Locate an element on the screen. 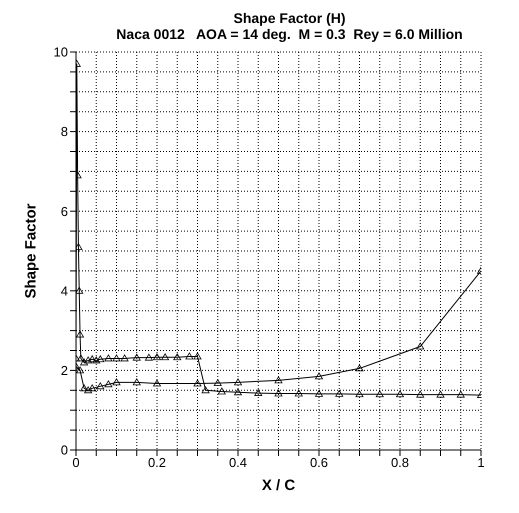 The height and width of the screenshot is (513, 519). x-tick-label: 0 is located at coordinates (76, 462).